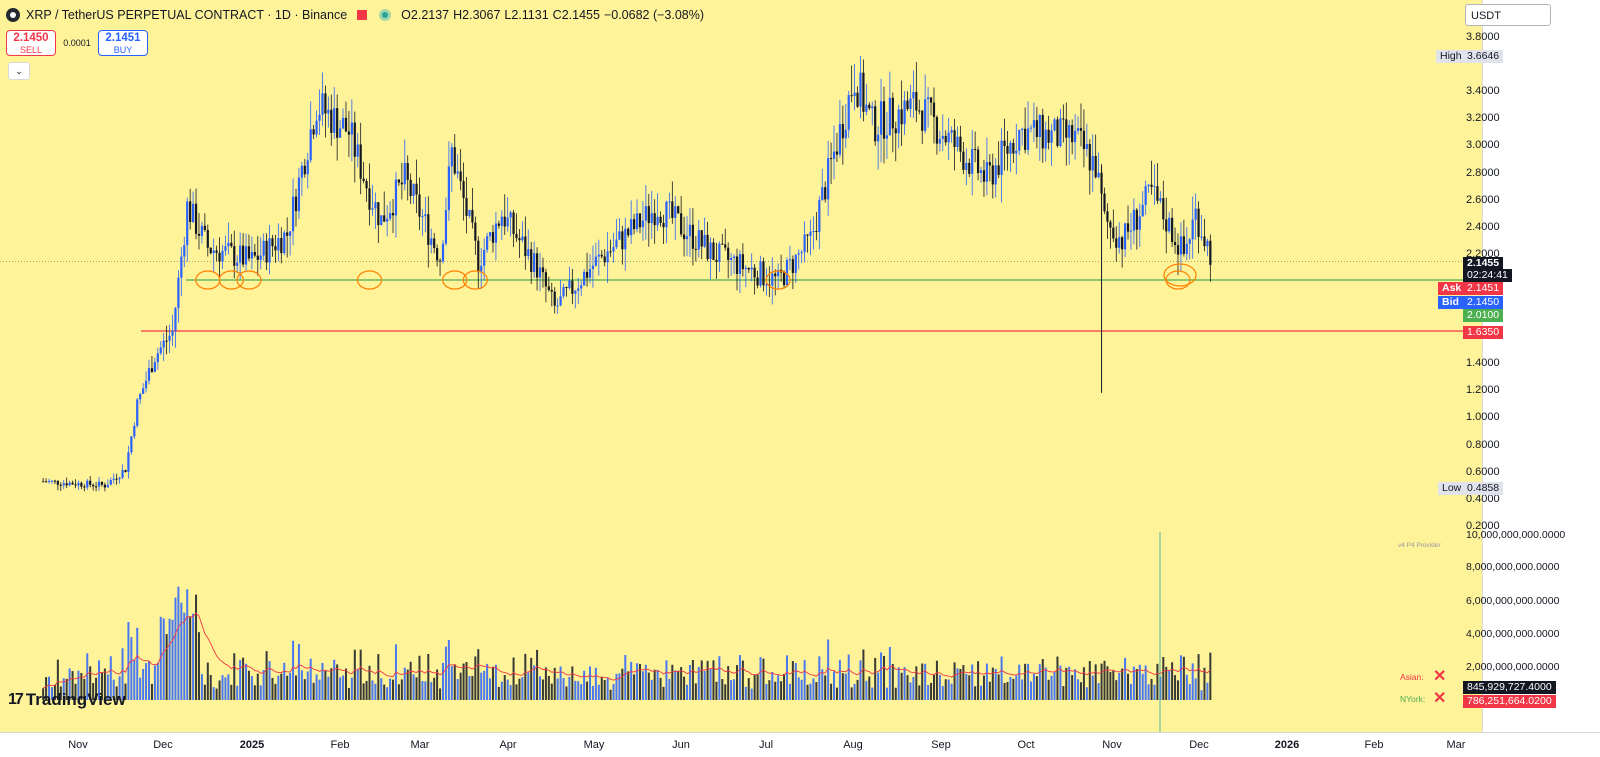 Image resolution: width=1600 pixels, height=757 pixels. I want to click on asian-close-icon: ✕, so click(1440, 676).